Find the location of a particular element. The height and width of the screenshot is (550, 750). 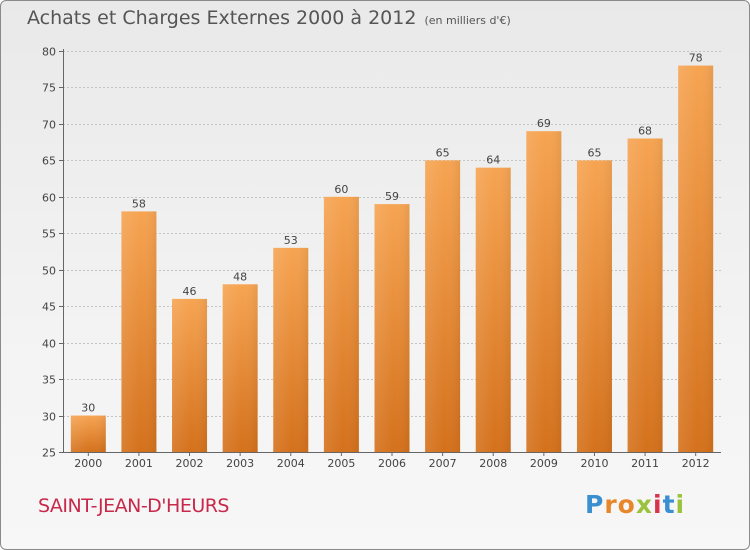

x-tick-label: 2011 is located at coordinates (645, 463).